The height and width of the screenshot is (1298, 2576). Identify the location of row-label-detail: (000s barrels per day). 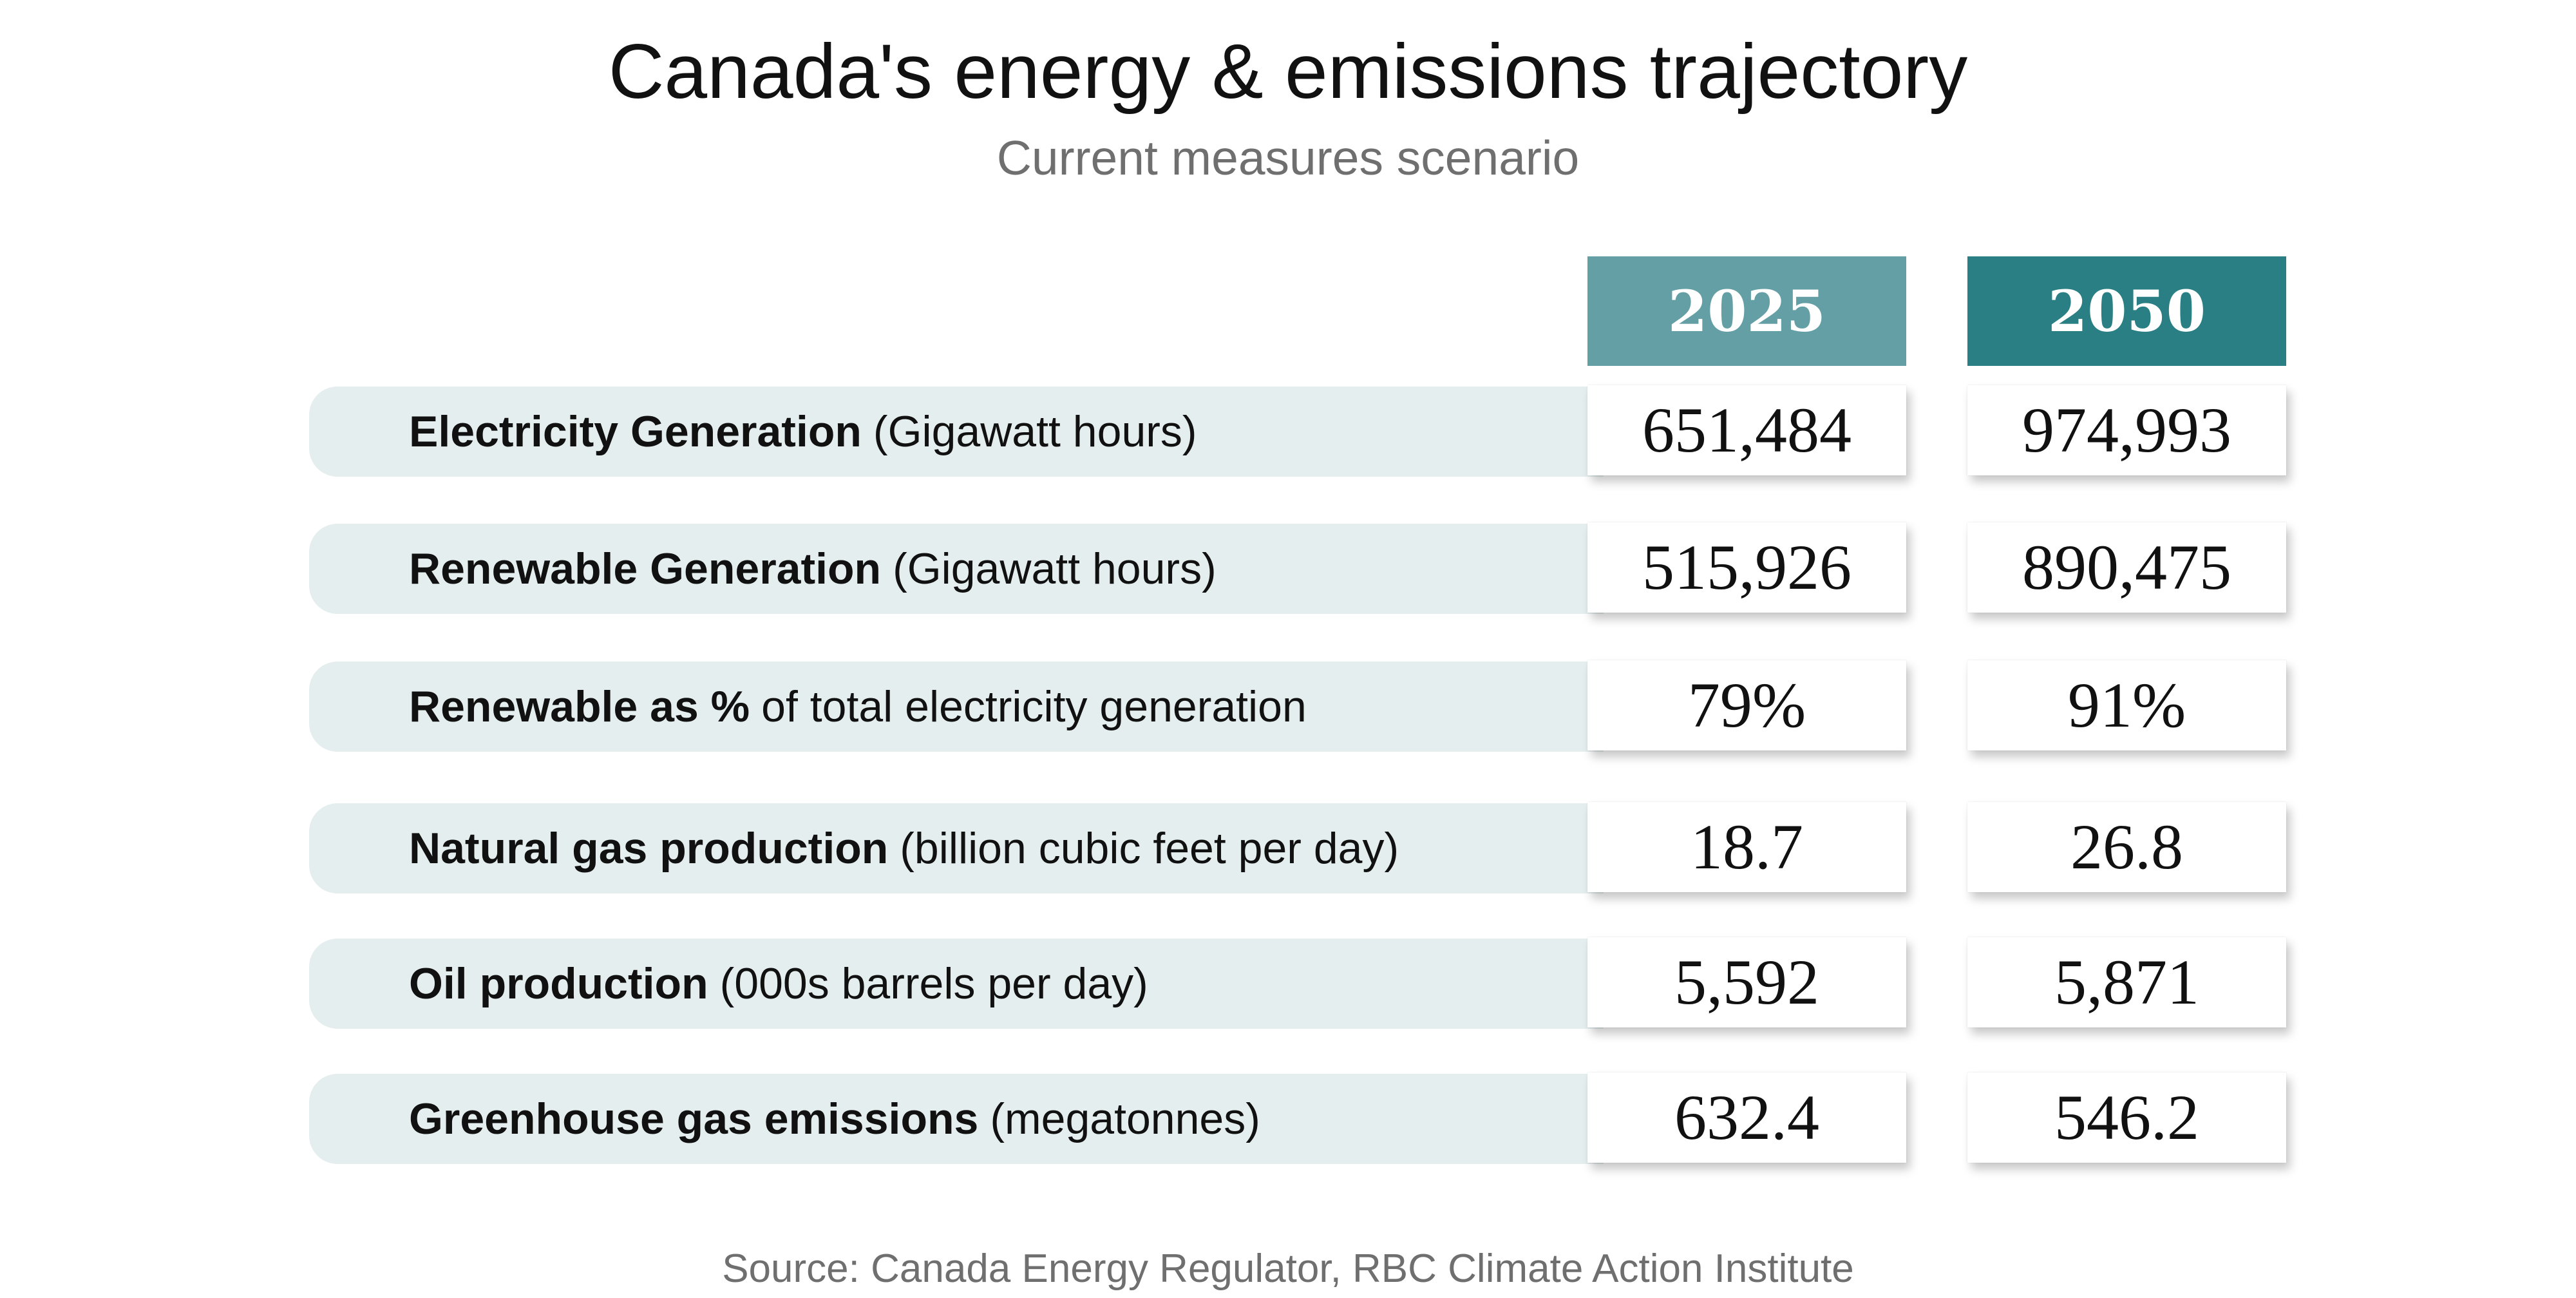
(934, 983).